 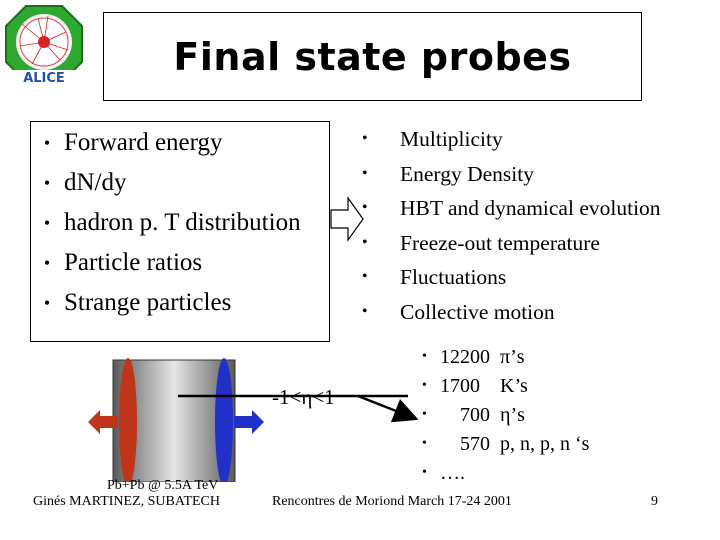 What do you see at coordinates (505, 387) in the screenshot?
I see `list-item: • 1700 K’s` at bounding box center [505, 387].